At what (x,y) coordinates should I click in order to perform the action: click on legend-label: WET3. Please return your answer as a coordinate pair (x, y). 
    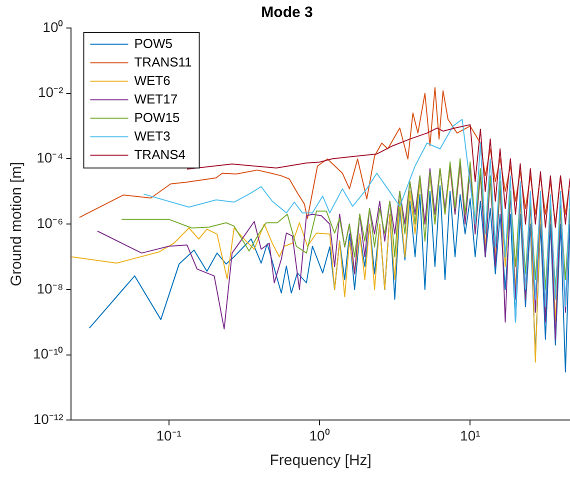
    Looking at the image, I should click on (152, 136).